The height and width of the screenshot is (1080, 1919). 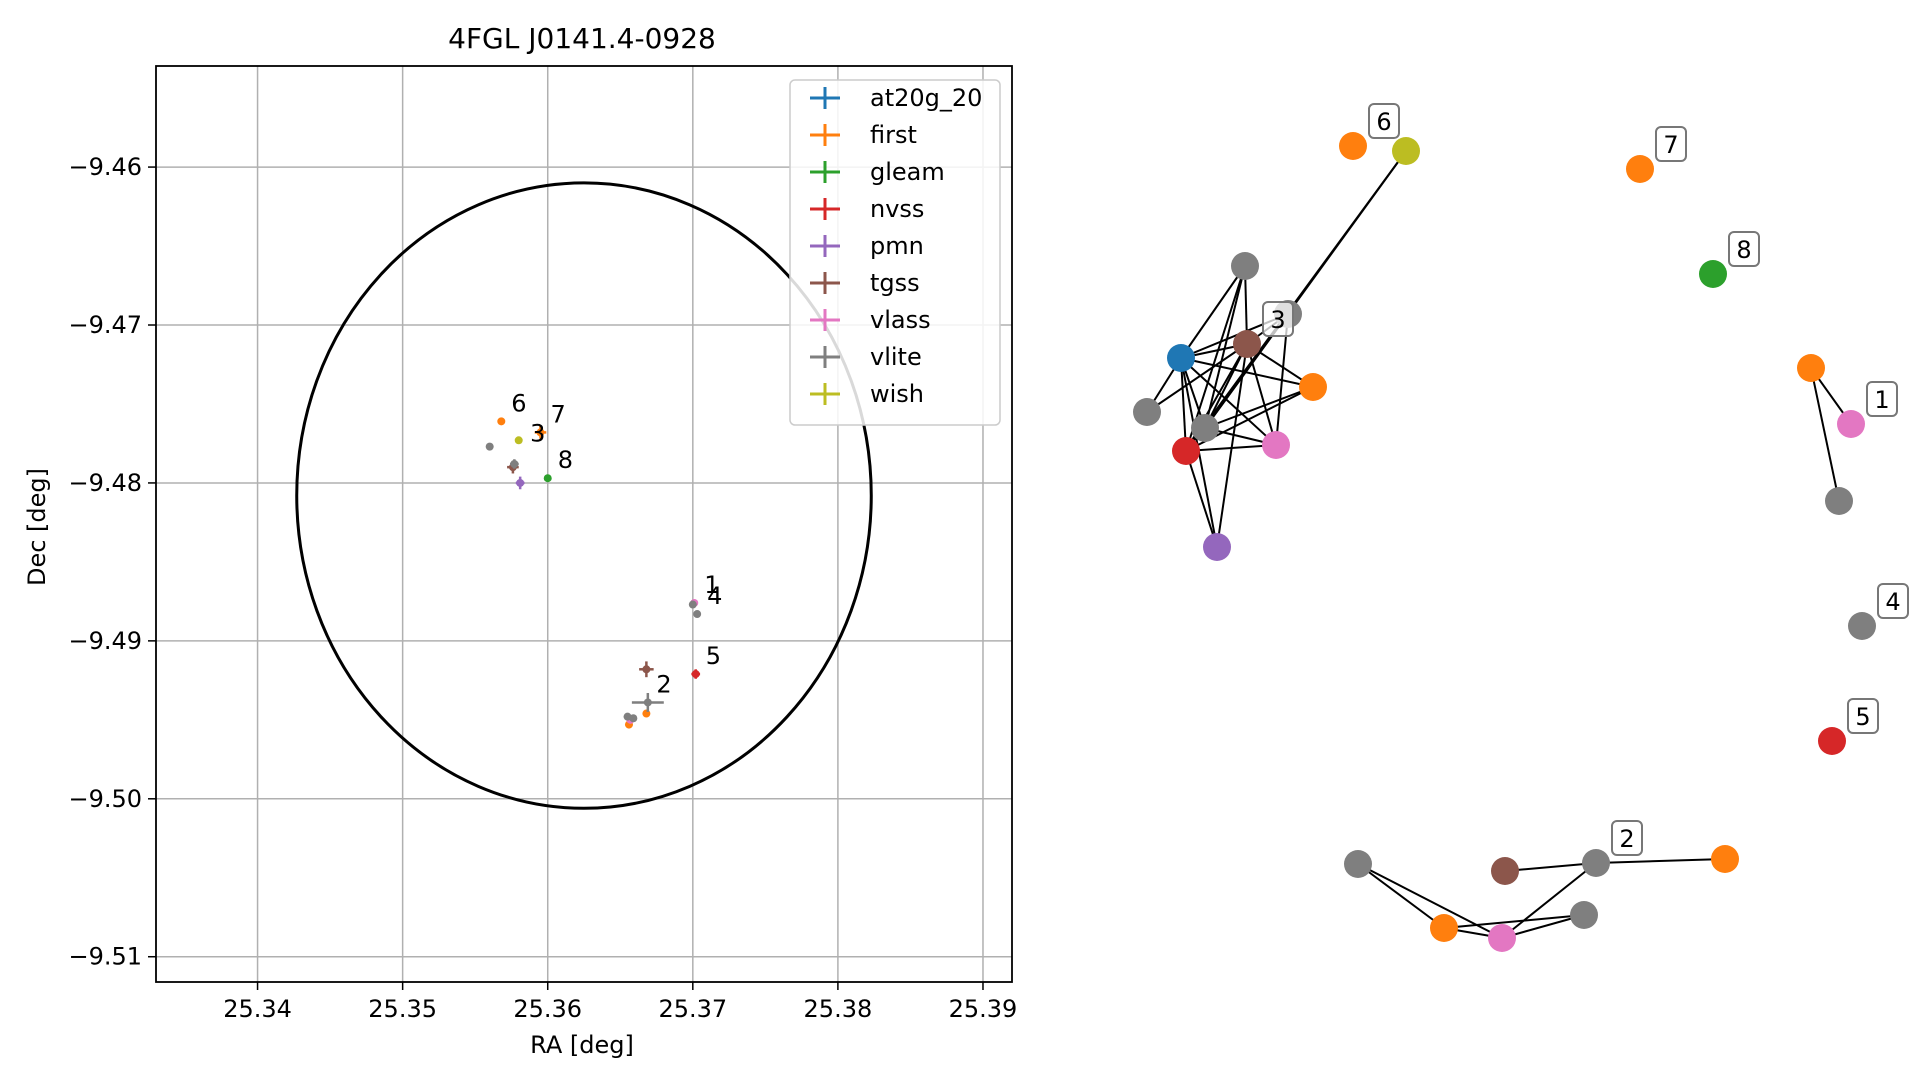 What do you see at coordinates (582, 38) in the screenshot?
I see `chart-title: 4FGL J0141.4-0928` at bounding box center [582, 38].